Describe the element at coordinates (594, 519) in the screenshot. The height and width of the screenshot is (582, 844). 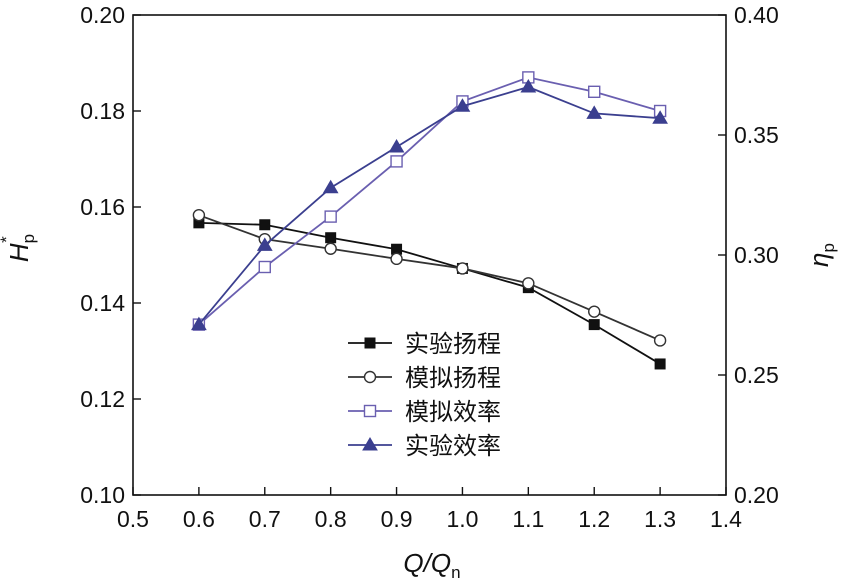
I see `x-tick-label: 1.2` at that location.